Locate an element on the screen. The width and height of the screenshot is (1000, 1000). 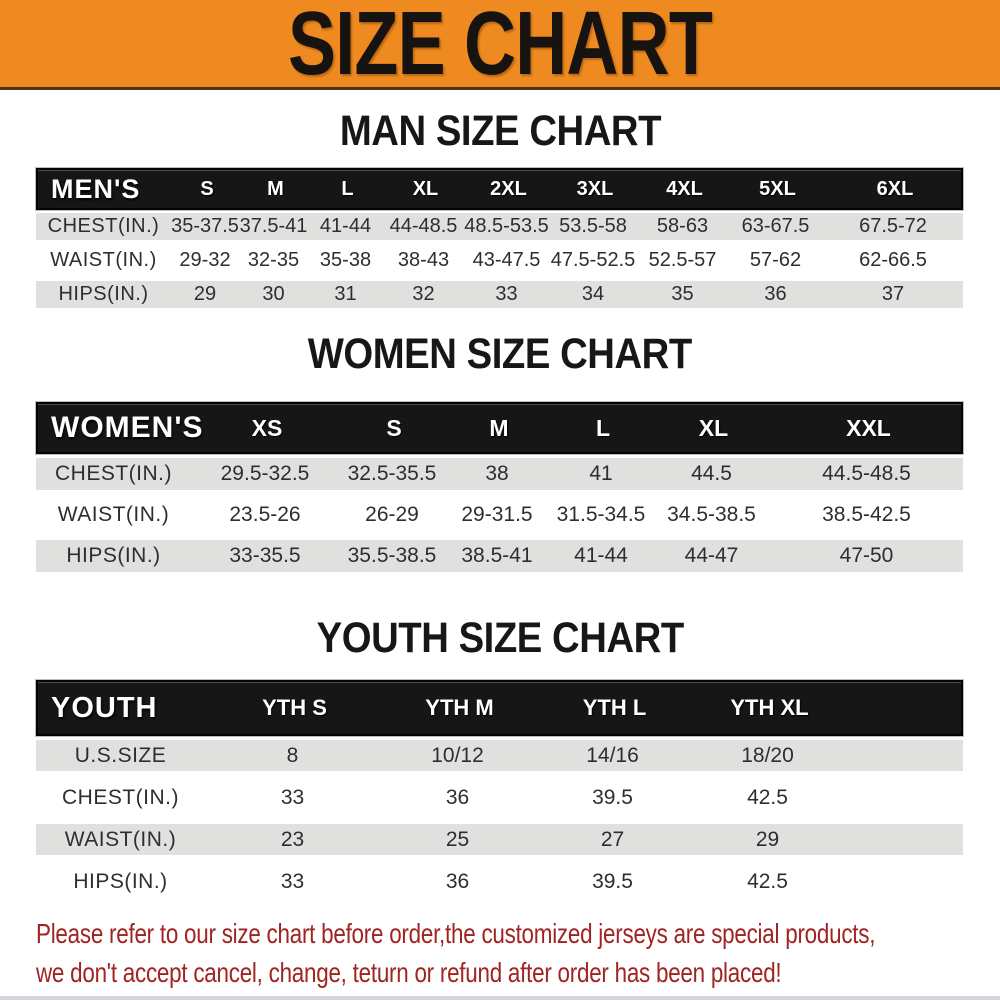
size-value: 38 is located at coordinates (497, 473).